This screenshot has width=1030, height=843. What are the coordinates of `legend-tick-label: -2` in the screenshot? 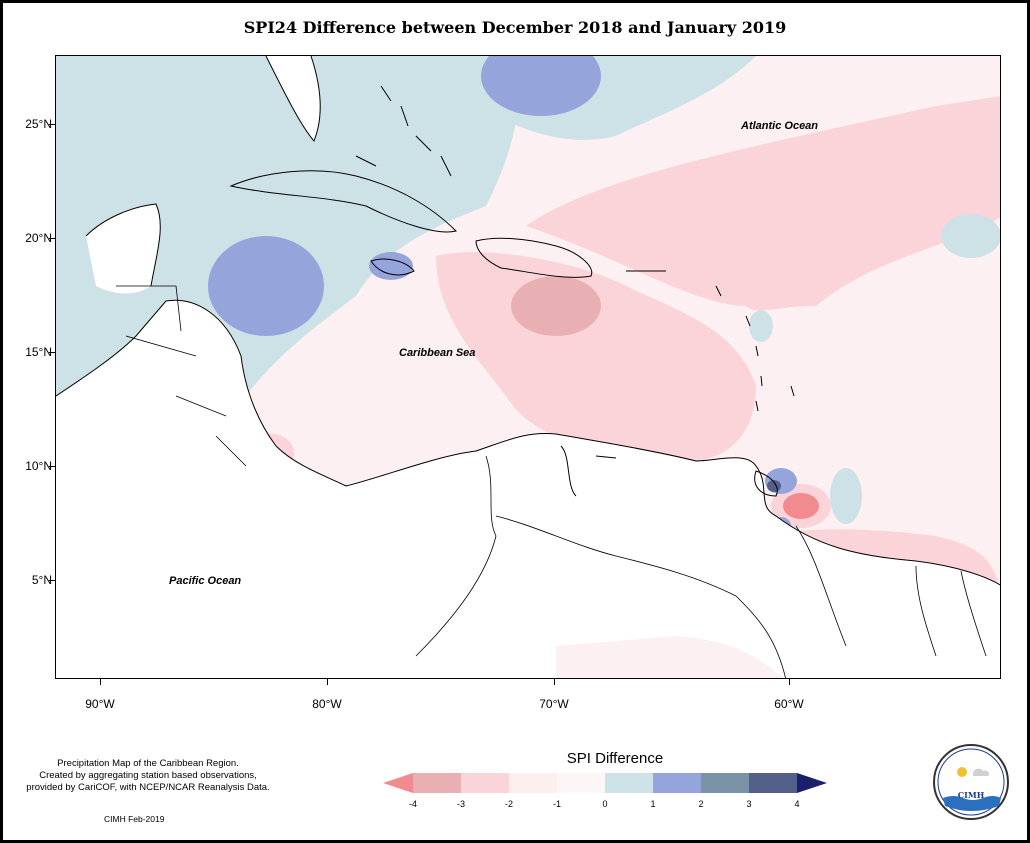 It's located at (508, 804).